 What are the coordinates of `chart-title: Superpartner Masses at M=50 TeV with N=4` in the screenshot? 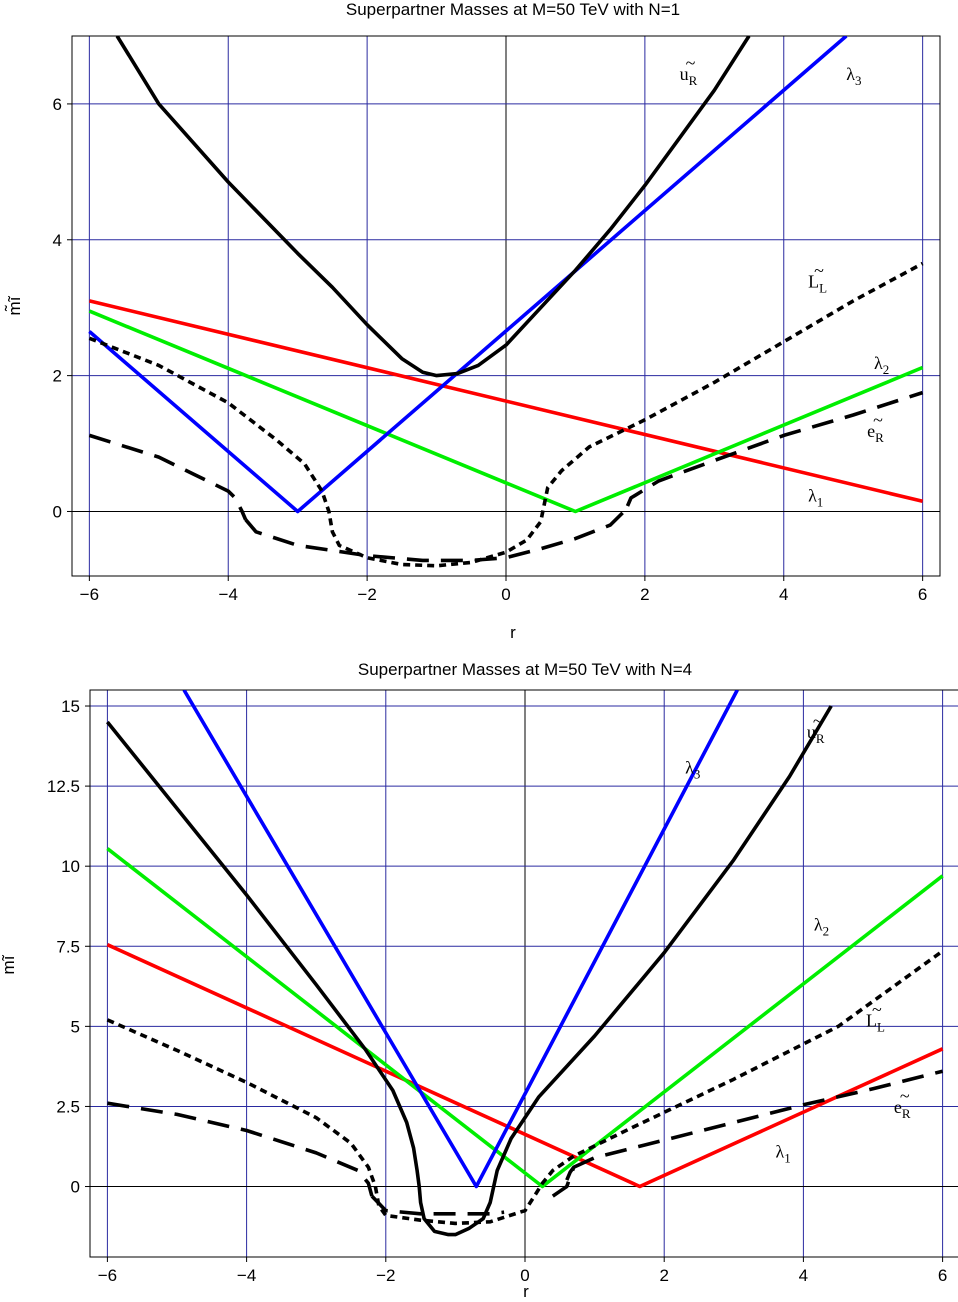 It's located at (525, 669).